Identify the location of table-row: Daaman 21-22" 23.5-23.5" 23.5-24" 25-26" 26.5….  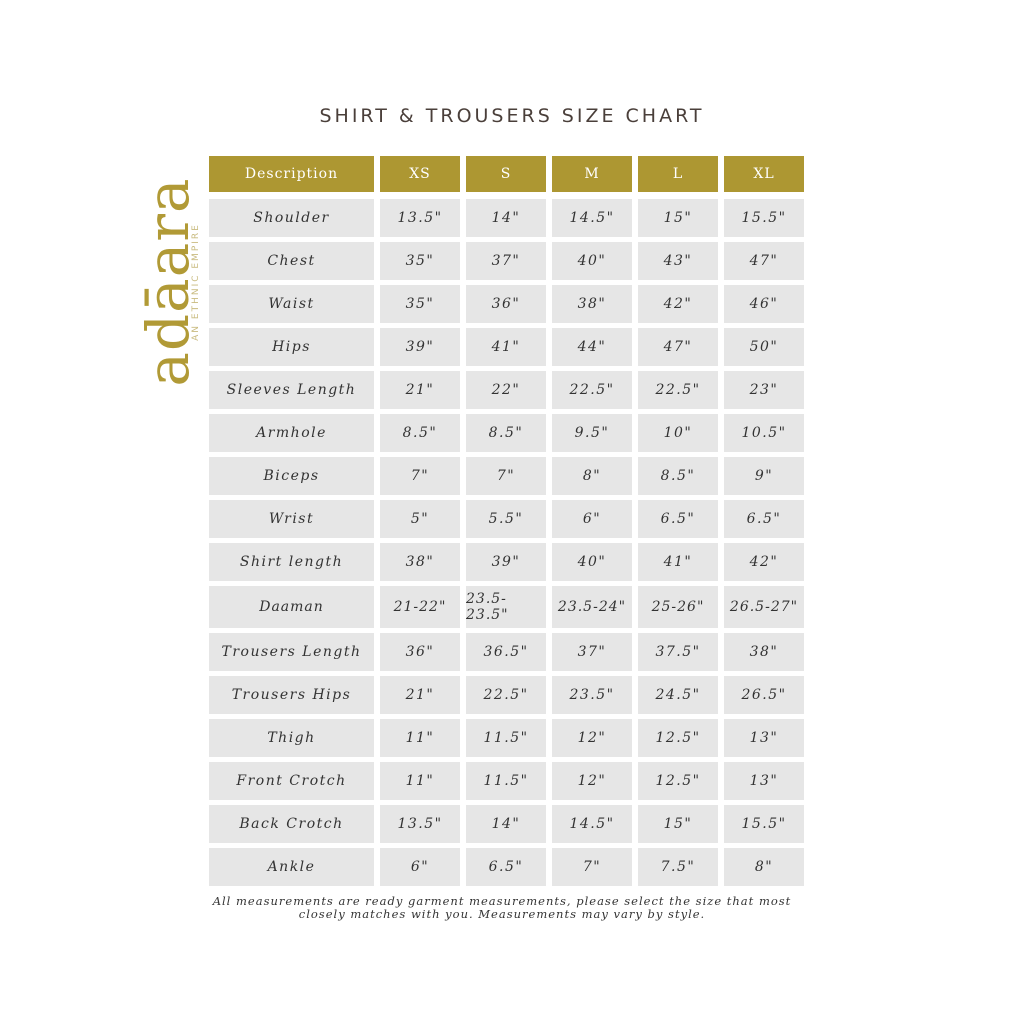
(506, 607).